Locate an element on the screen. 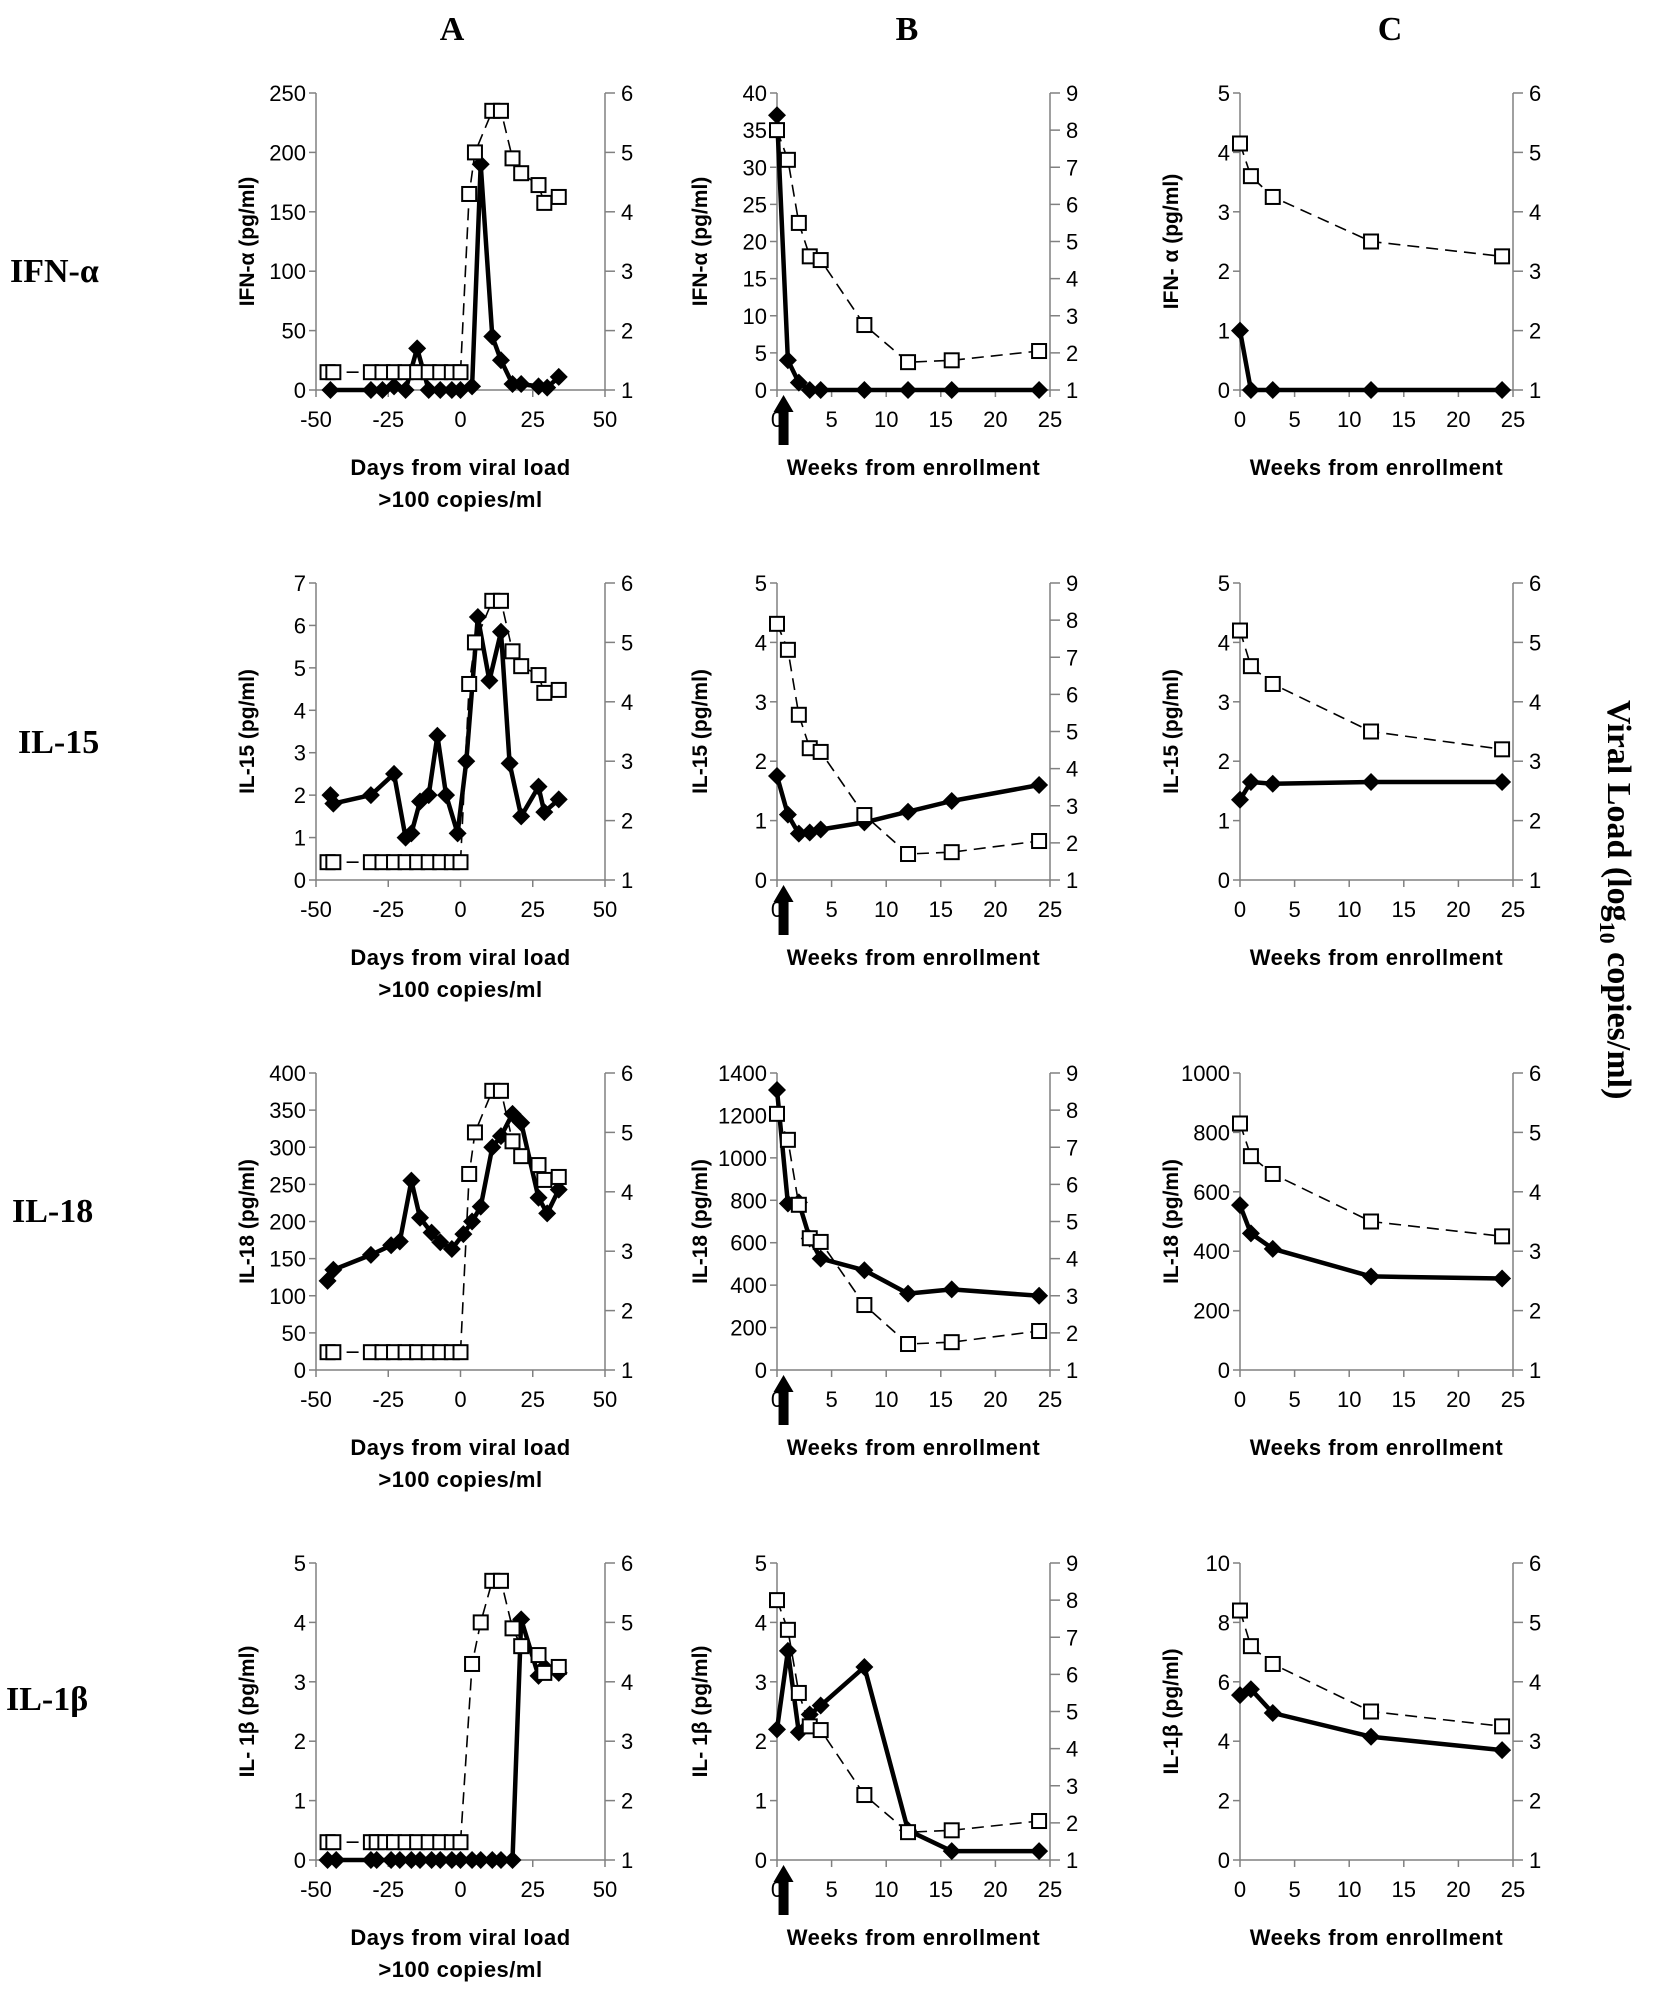  y-tick-label-left: 5 is located at coordinates (1224, 93).